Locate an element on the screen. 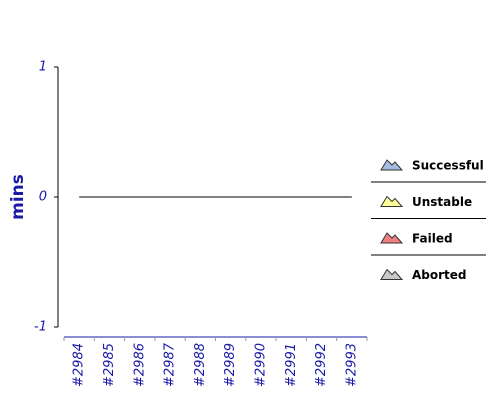 The height and width of the screenshot is (400, 500). legend-label: Successful is located at coordinates (448, 166).